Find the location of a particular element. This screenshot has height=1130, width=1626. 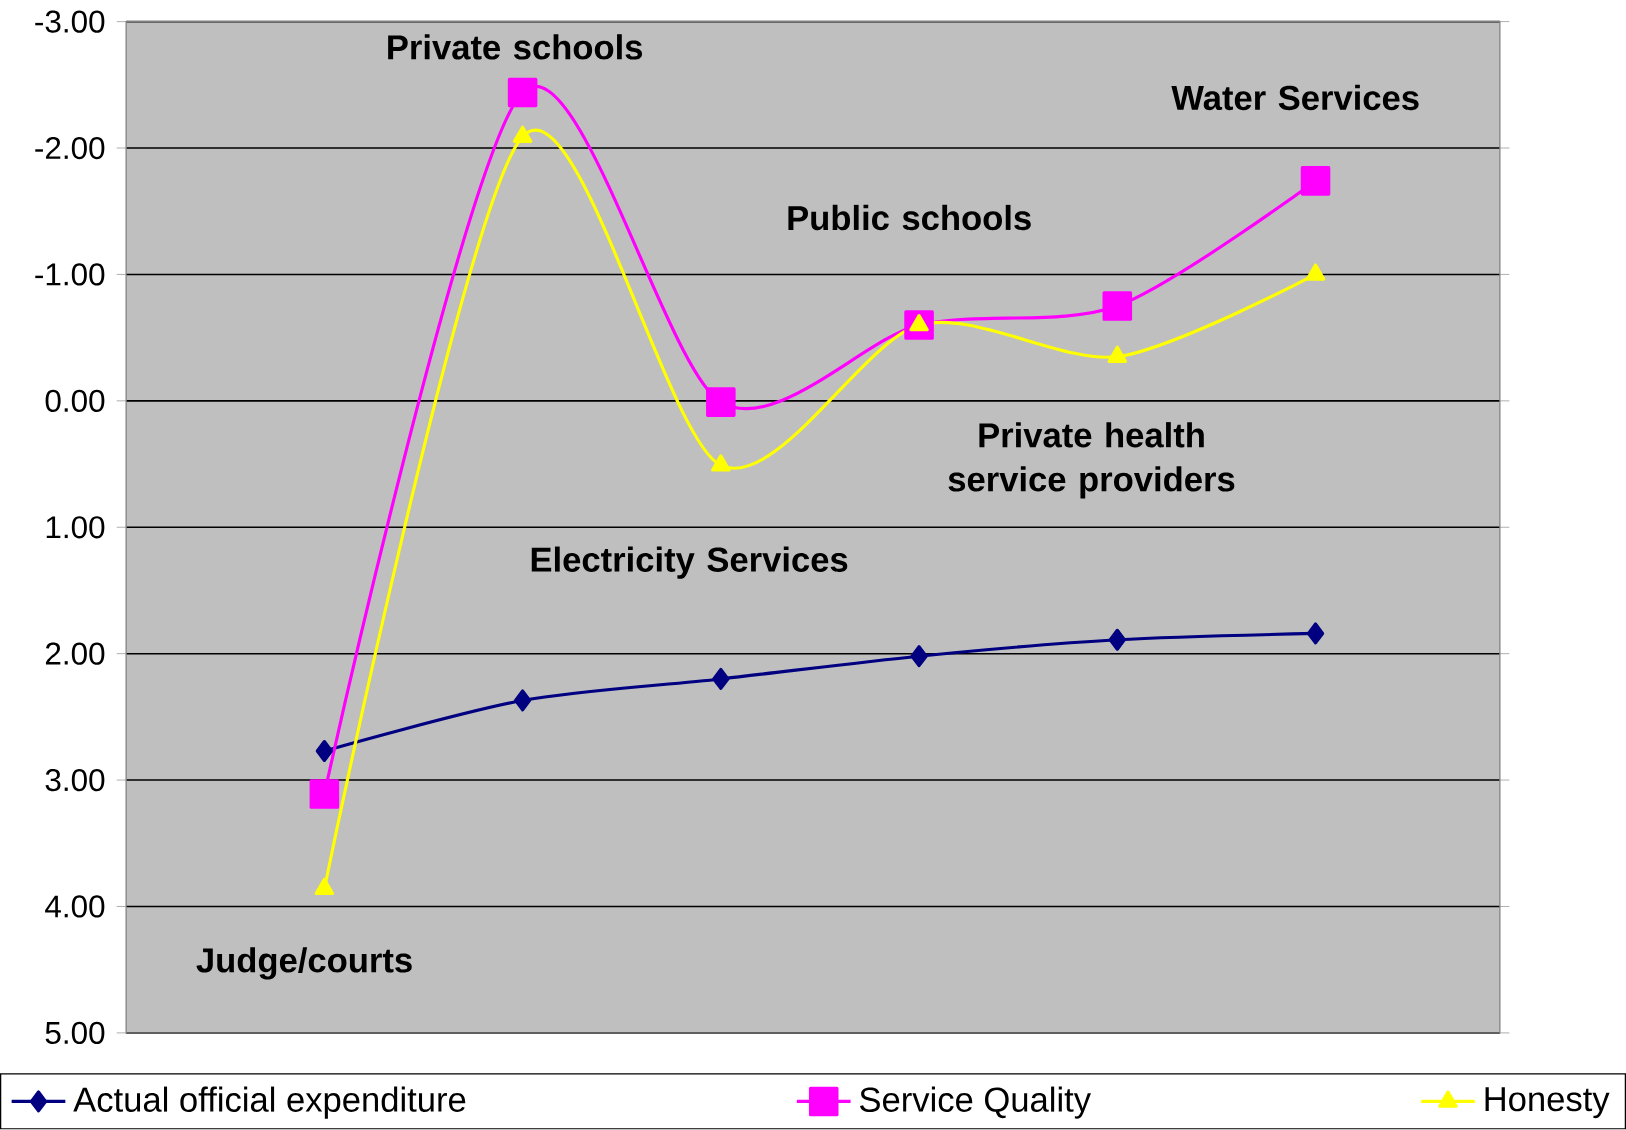

x-tick-label: Judge/courts is located at coordinates (304, 963).